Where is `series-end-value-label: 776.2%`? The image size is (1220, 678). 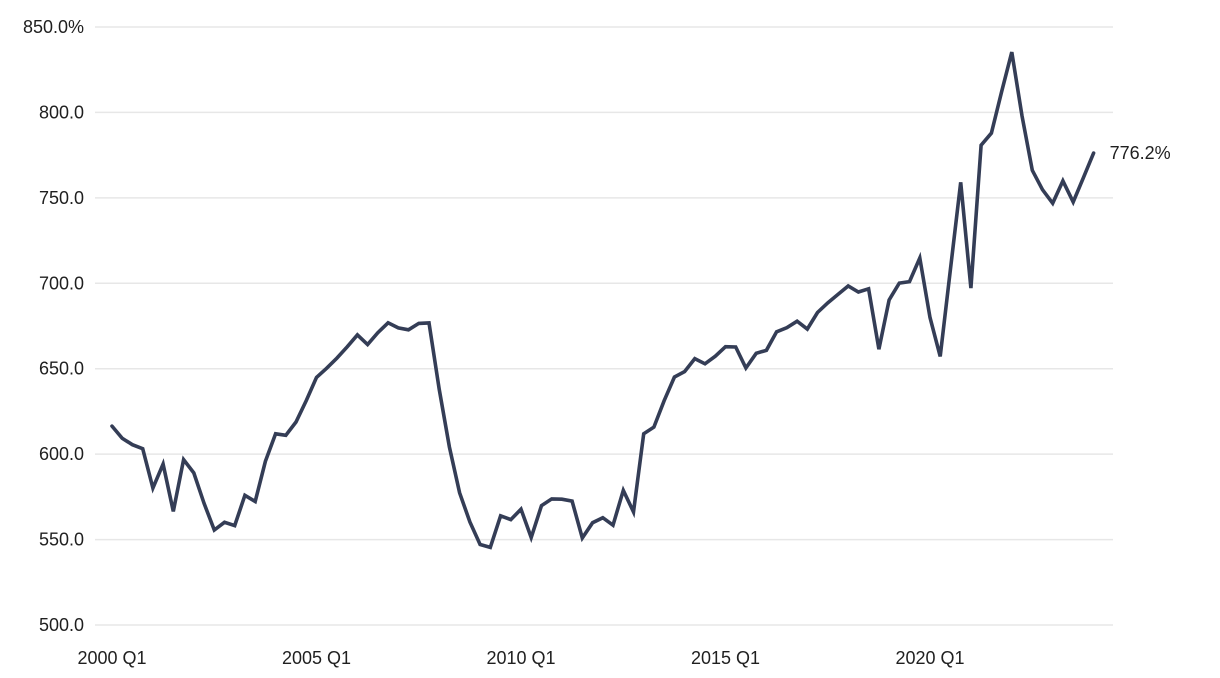 series-end-value-label: 776.2% is located at coordinates (1140, 153).